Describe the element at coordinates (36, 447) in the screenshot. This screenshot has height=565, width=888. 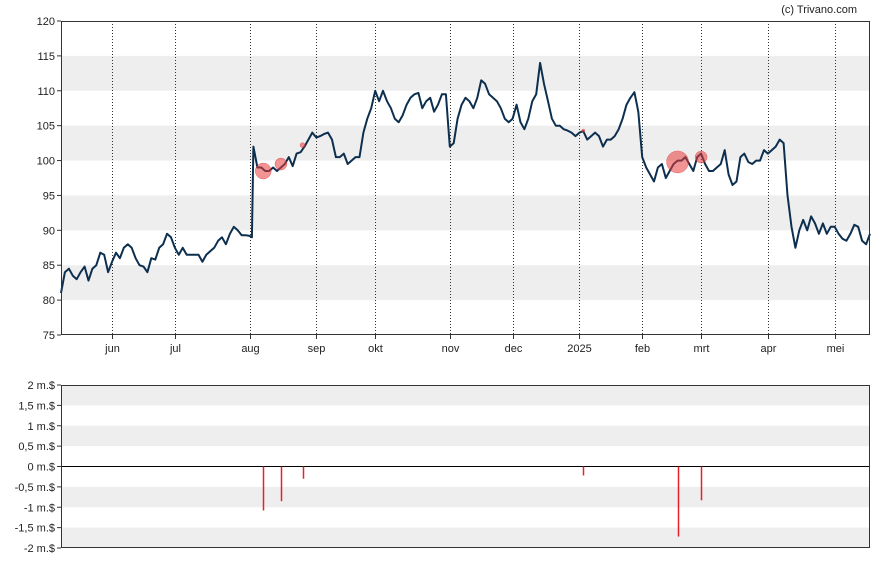
I see `volume-y-tick-label: 0,5 m.$` at that location.